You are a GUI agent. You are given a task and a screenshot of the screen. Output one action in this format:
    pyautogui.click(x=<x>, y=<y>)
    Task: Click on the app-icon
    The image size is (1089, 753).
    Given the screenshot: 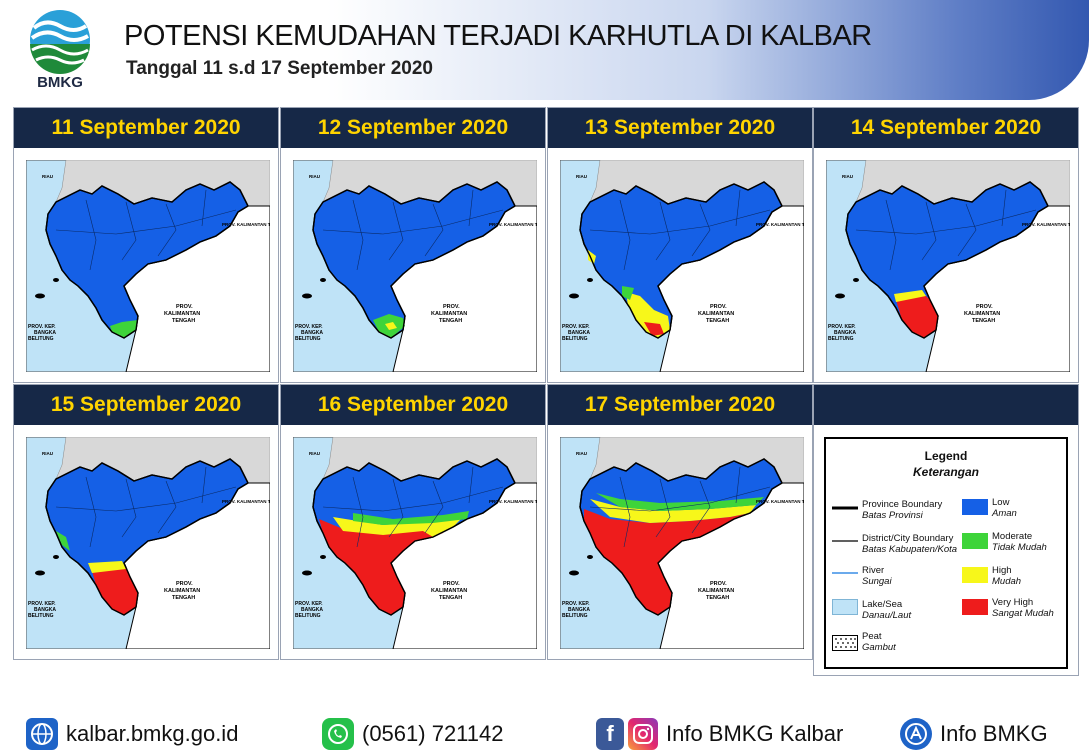 What is the action you would take?
    pyautogui.click(x=916, y=734)
    